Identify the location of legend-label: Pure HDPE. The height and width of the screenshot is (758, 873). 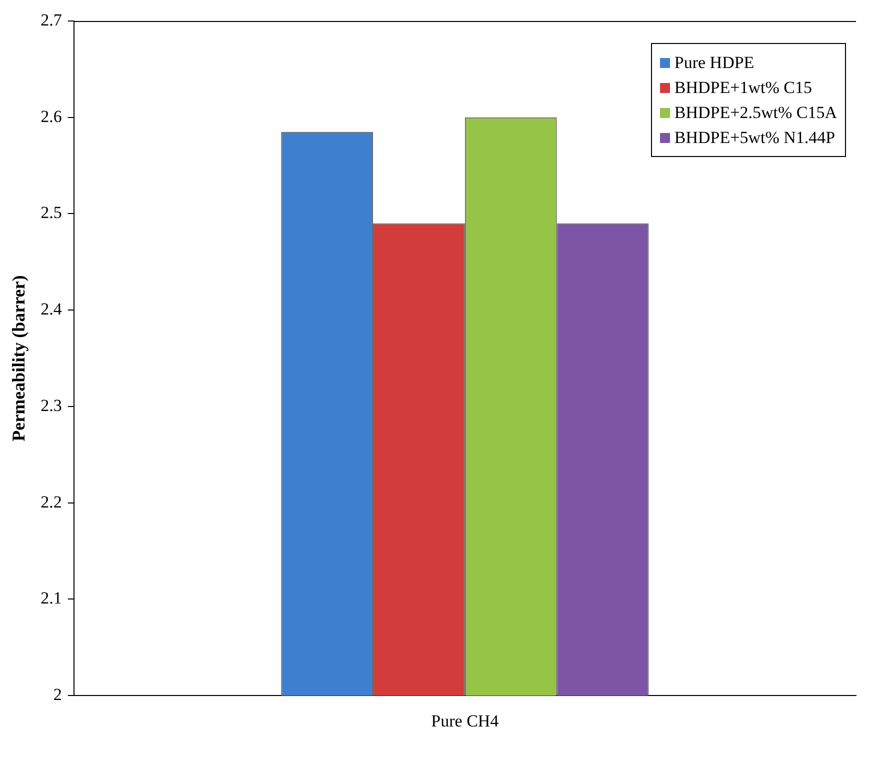
(714, 63).